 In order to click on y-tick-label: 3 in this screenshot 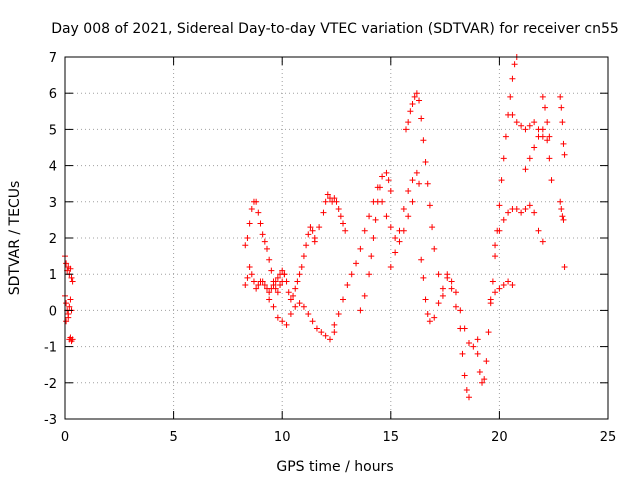, I will do `click(53, 203)`.